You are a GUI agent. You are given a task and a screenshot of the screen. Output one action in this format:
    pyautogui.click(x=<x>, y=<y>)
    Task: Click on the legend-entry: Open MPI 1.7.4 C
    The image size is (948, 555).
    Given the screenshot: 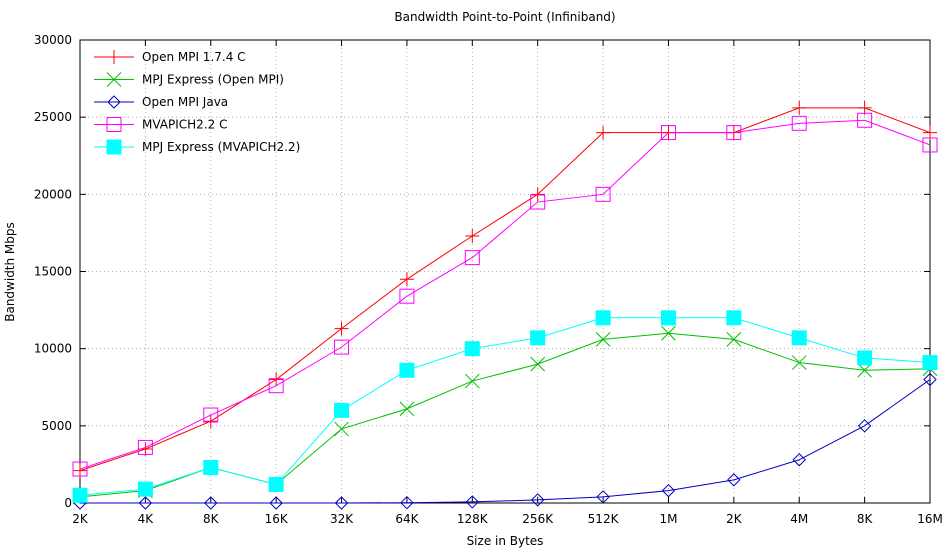 What is the action you would take?
    pyautogui.click(x=170, y=57)
    